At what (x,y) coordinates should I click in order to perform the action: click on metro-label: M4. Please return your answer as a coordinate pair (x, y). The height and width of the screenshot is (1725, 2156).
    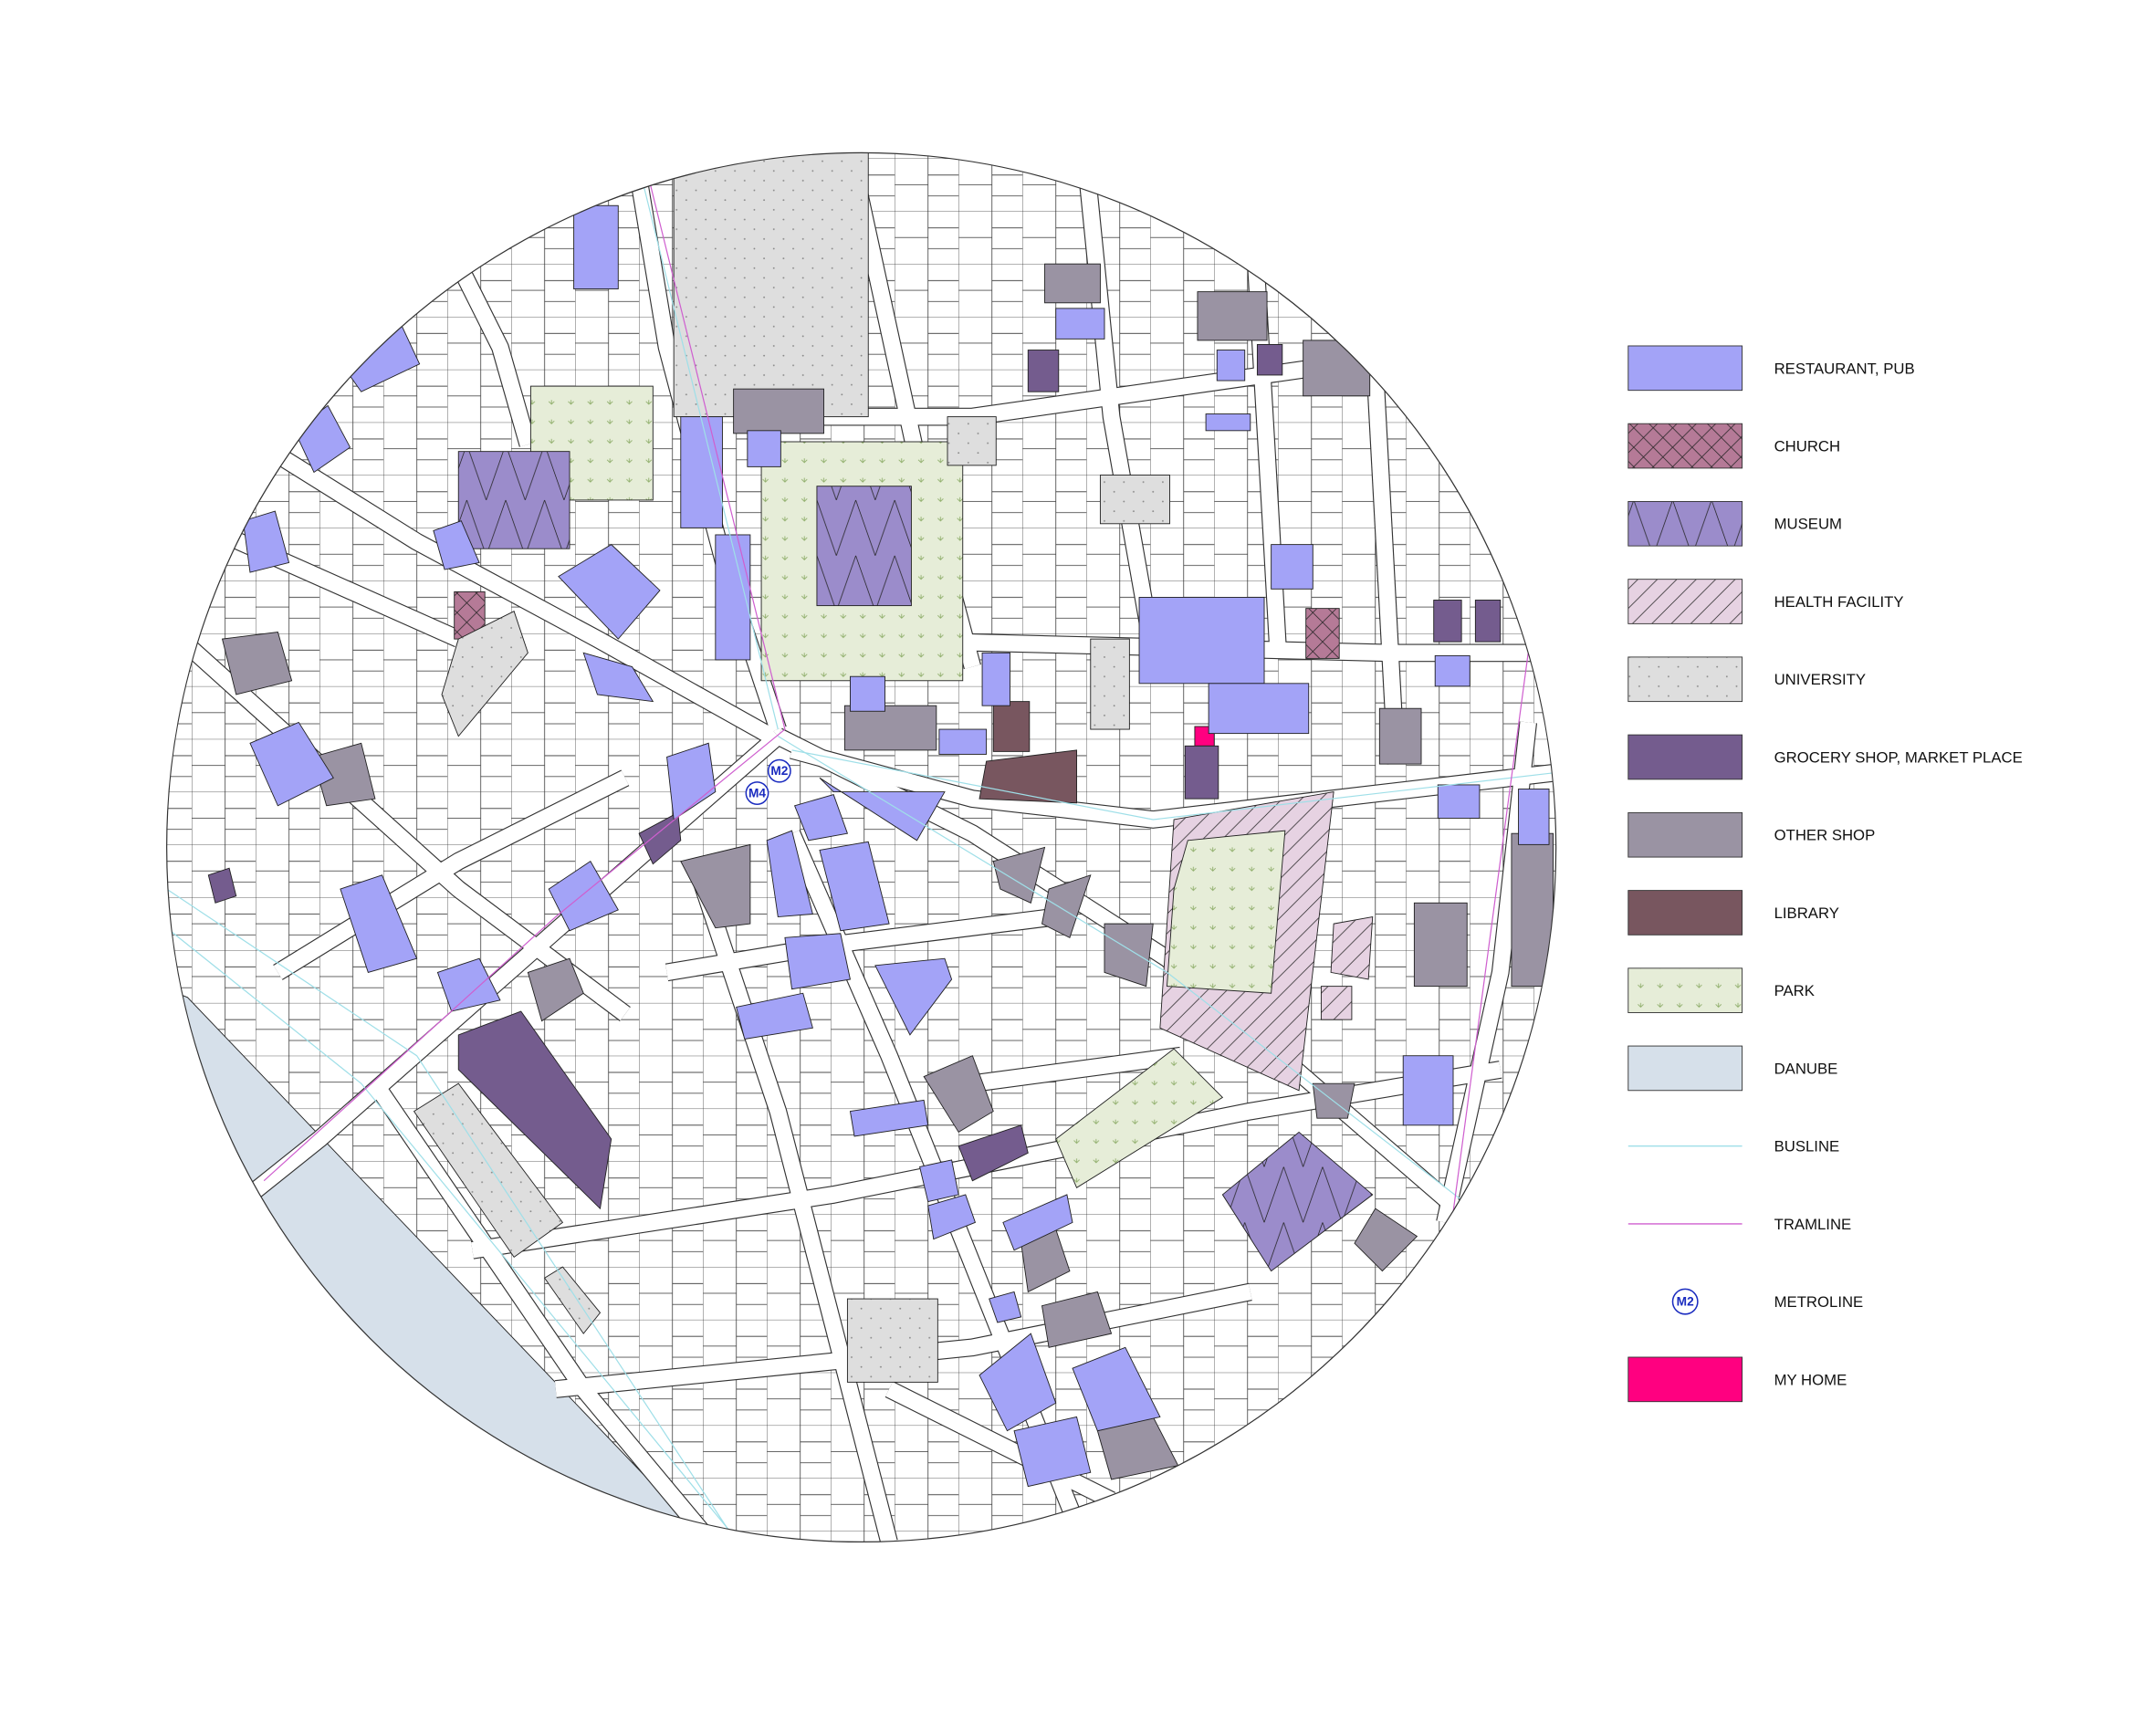
    Looking at the image, I should click on (757, 793).